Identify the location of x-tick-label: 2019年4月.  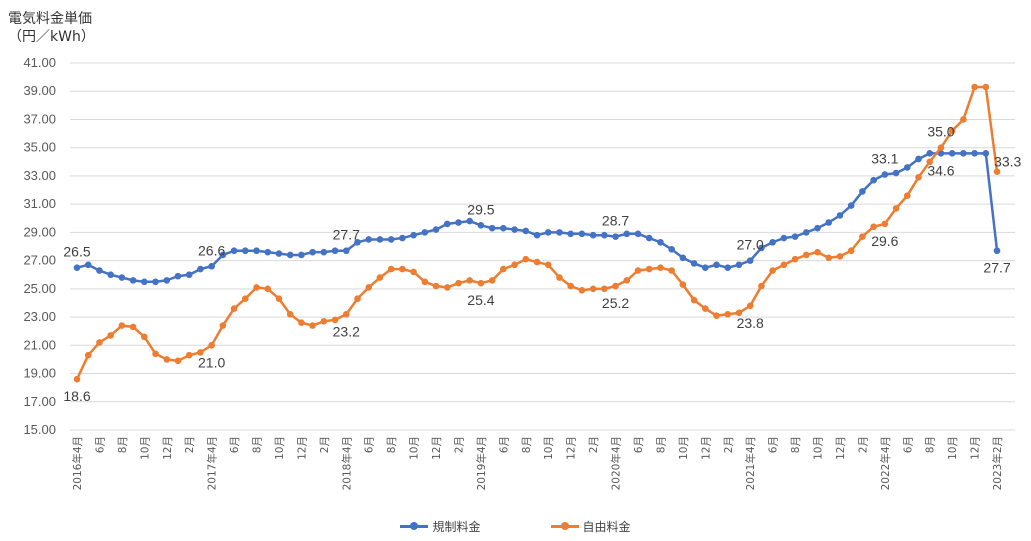
(481, 463).